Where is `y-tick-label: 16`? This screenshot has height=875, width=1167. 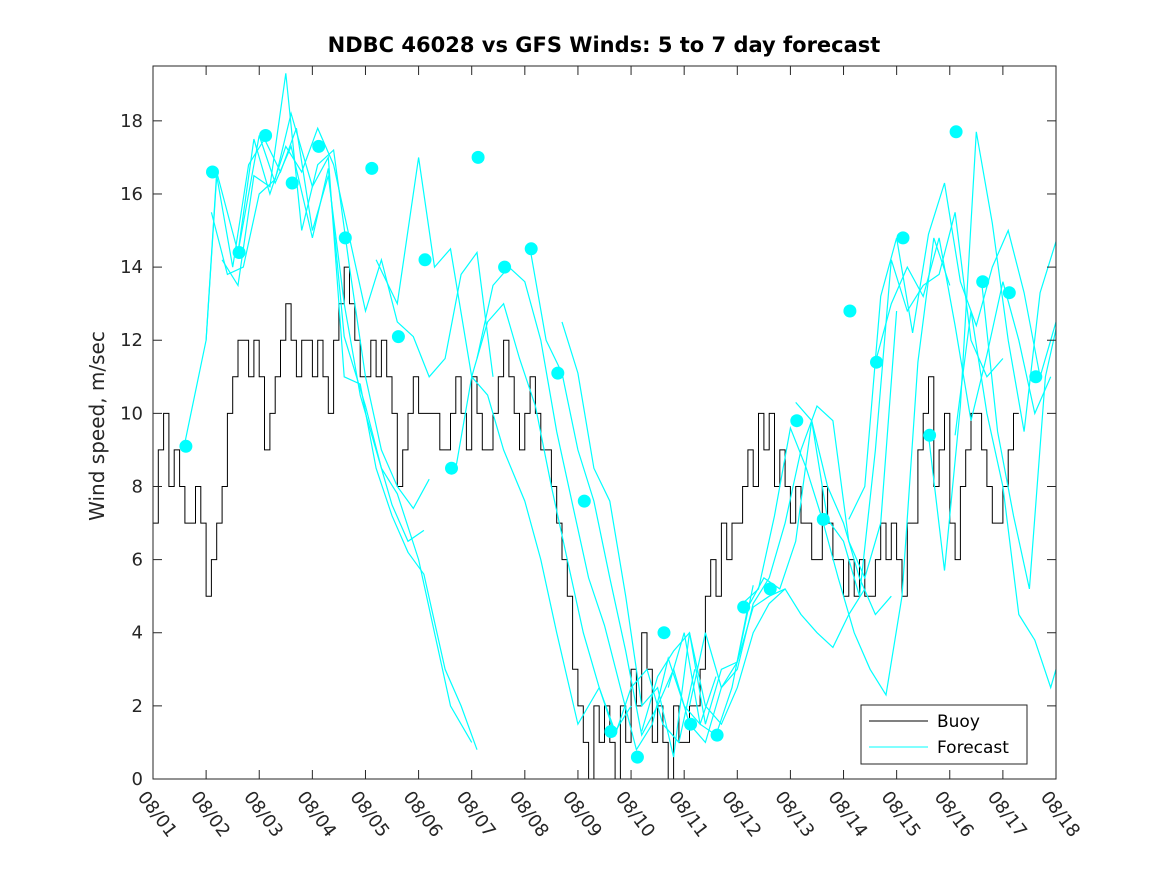 y-tick-label: 16 is located at coordinates (131, 194).